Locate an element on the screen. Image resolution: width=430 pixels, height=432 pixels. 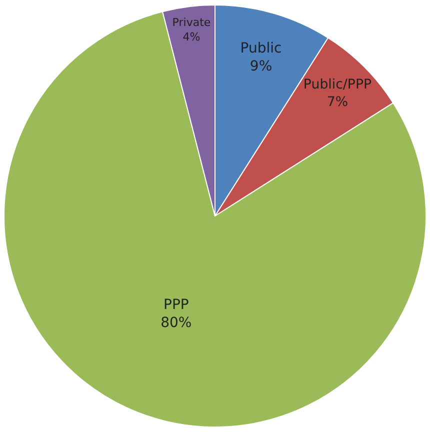
slice-label: Public/PPP is located at coordinates (337, 85).